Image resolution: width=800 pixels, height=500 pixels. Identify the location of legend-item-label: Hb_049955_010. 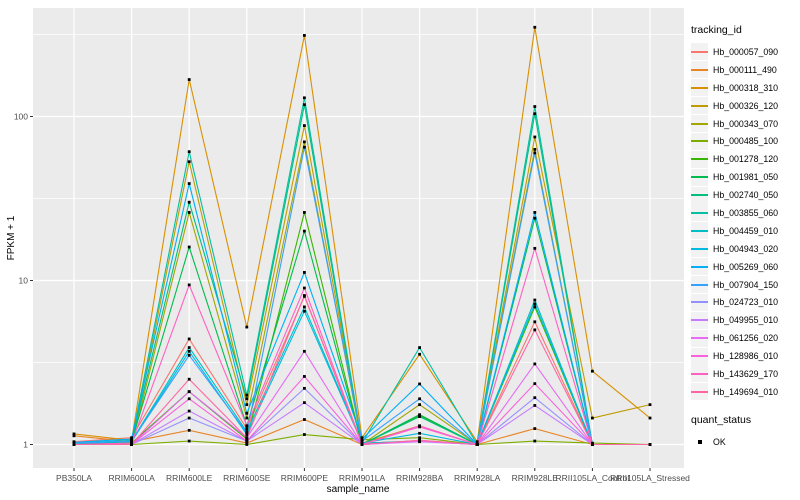
(746, 320).